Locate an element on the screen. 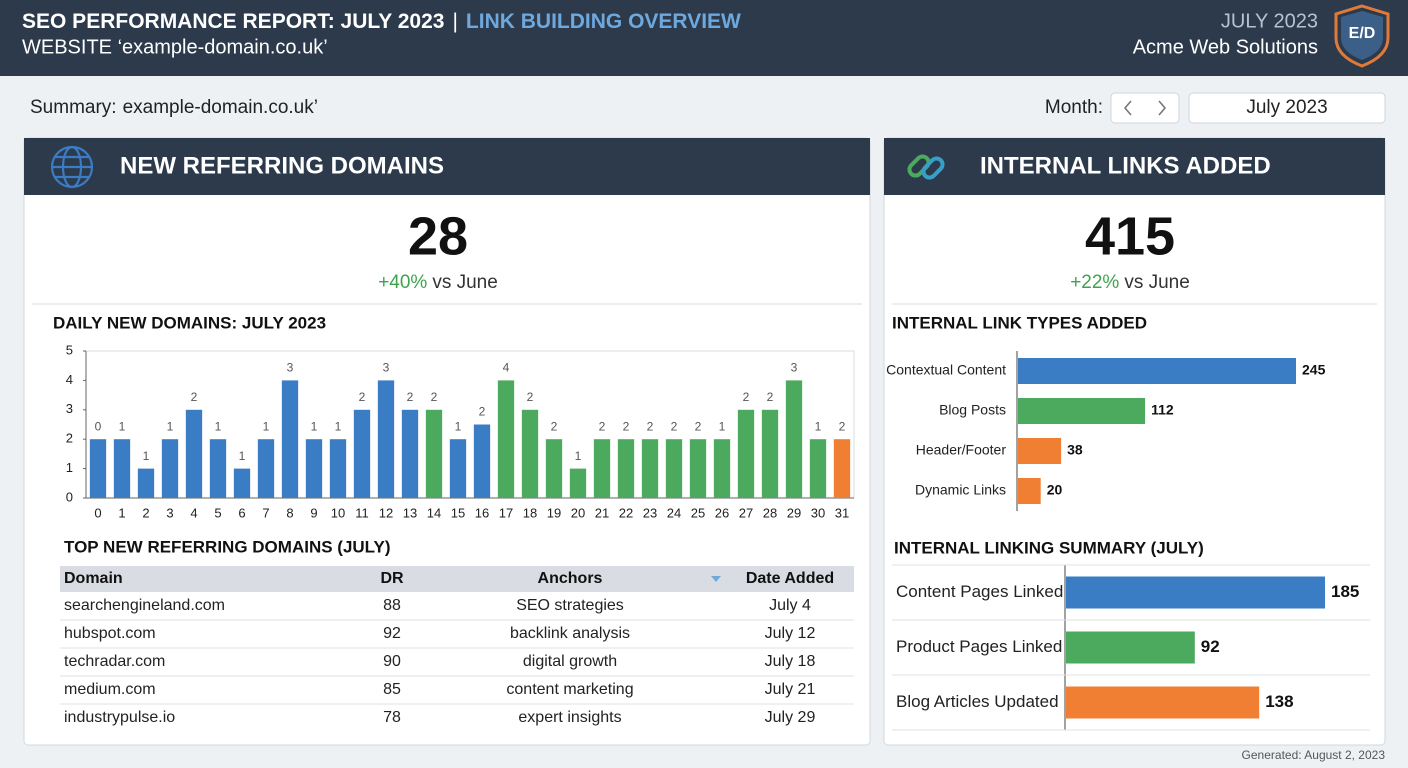 The width and height of the screenshot is (1408, 768). comparison: vs June is located at coordinates (464, 282).